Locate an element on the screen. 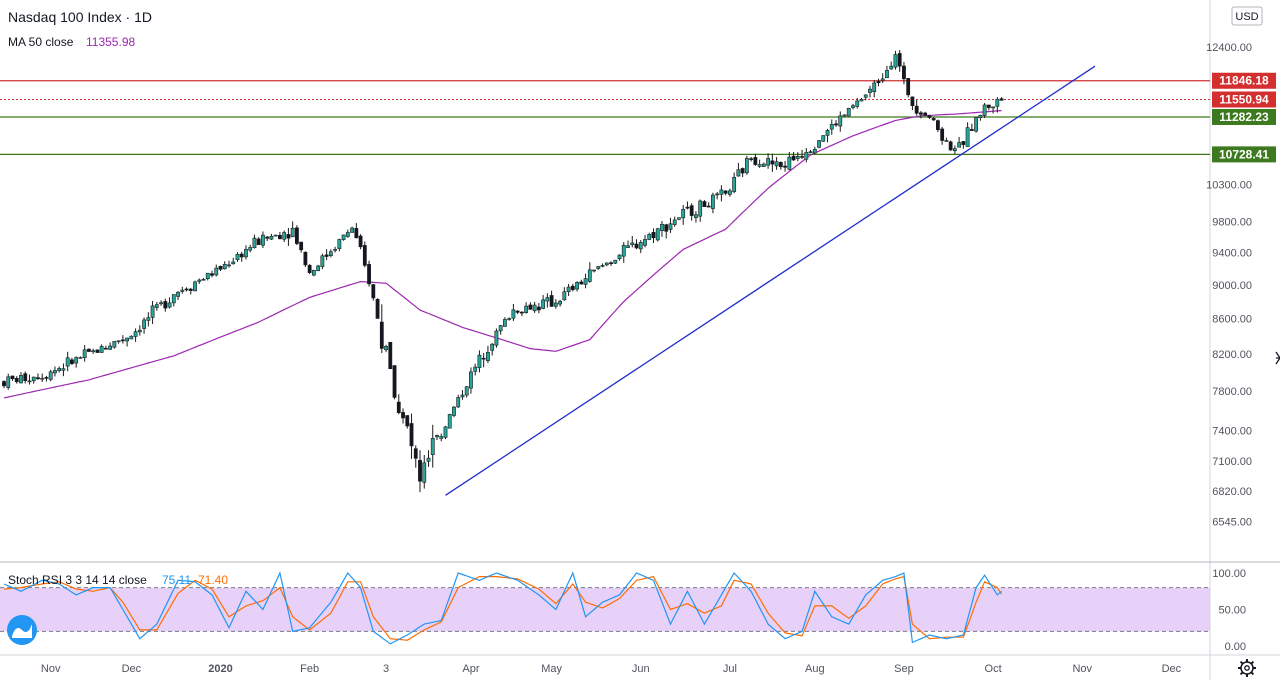 Image resolution: width=1280 pixels, height=680 pixels. settings-gear-icon is located at coordinates (1247, 668).